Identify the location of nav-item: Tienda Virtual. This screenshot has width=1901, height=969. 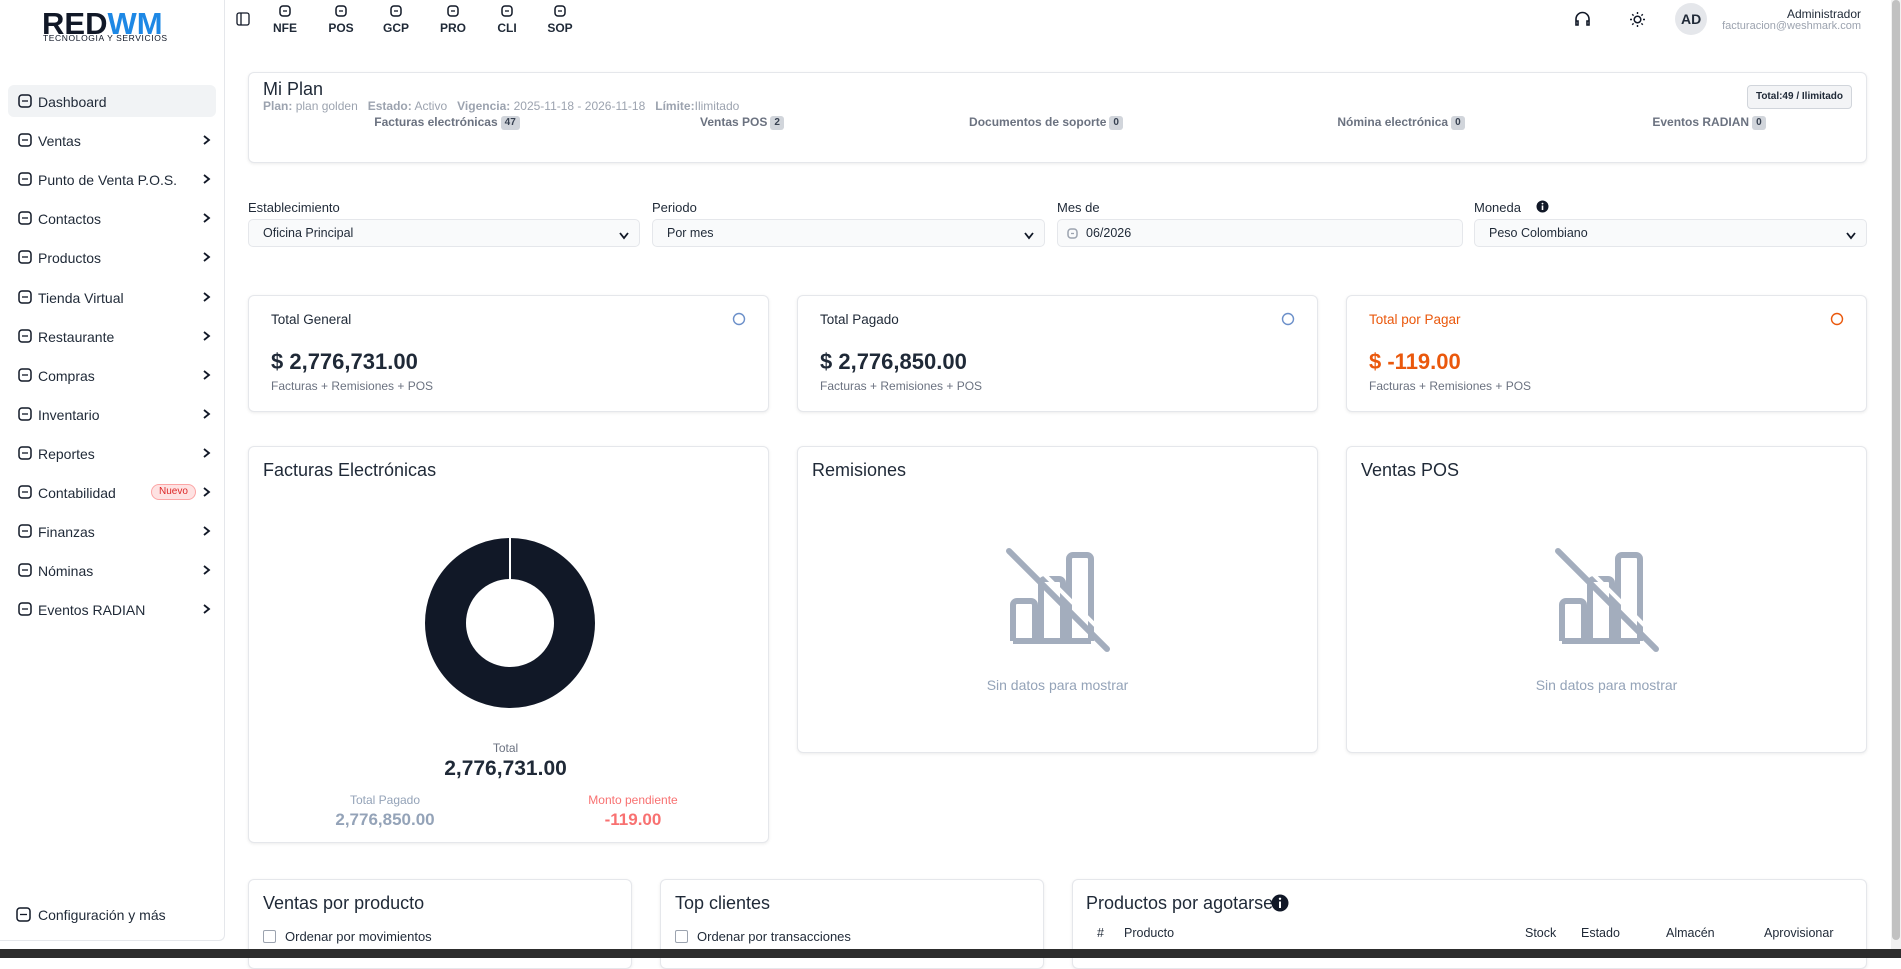
(112, 297).